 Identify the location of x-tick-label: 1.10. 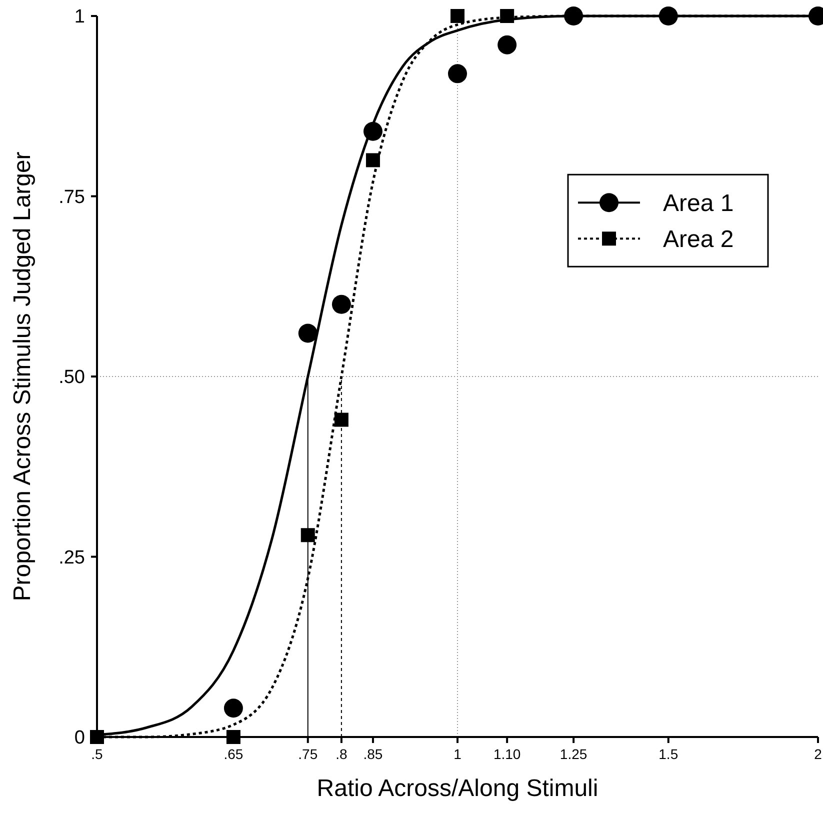
(507, 754).